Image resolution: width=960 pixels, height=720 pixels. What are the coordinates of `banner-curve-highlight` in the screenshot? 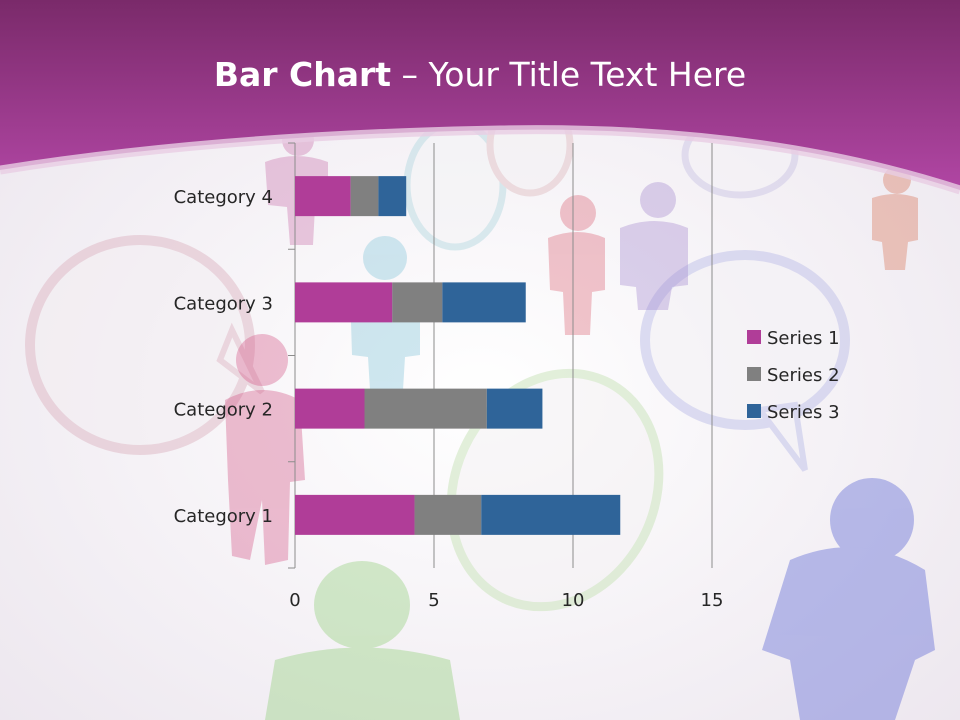 It's located at (480, 160).